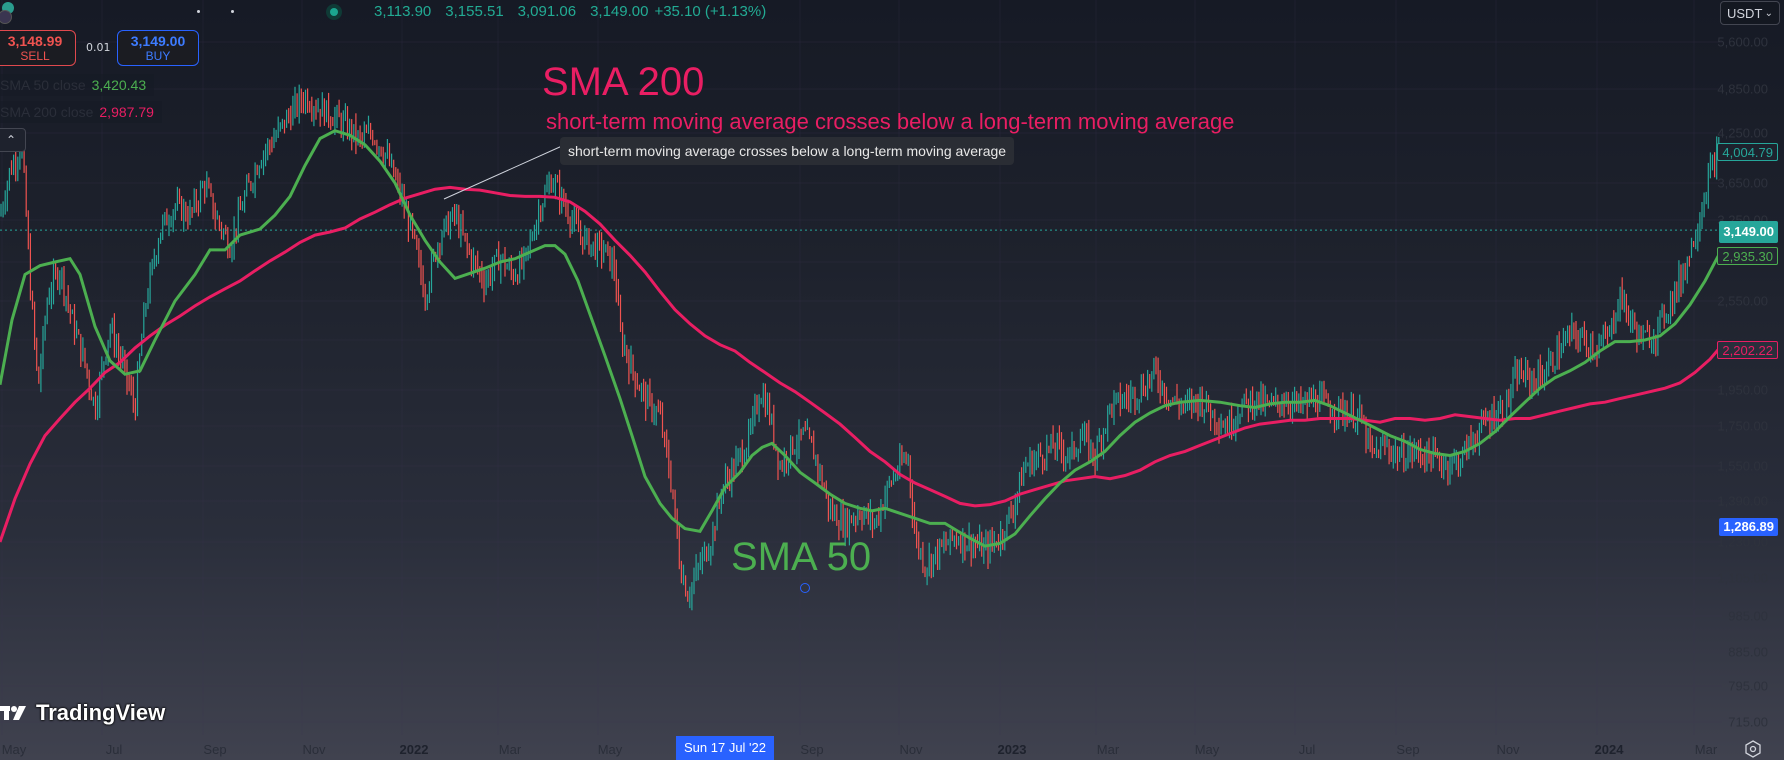 This screenshot has height=760, width=1784. I want to click on price-axis-label: 4,850.00, so click(1742, 89).